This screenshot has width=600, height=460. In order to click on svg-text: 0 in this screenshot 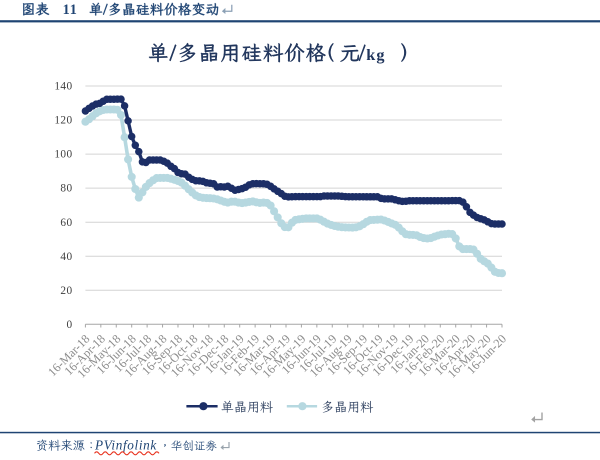, I will do `click(69, 325)`.